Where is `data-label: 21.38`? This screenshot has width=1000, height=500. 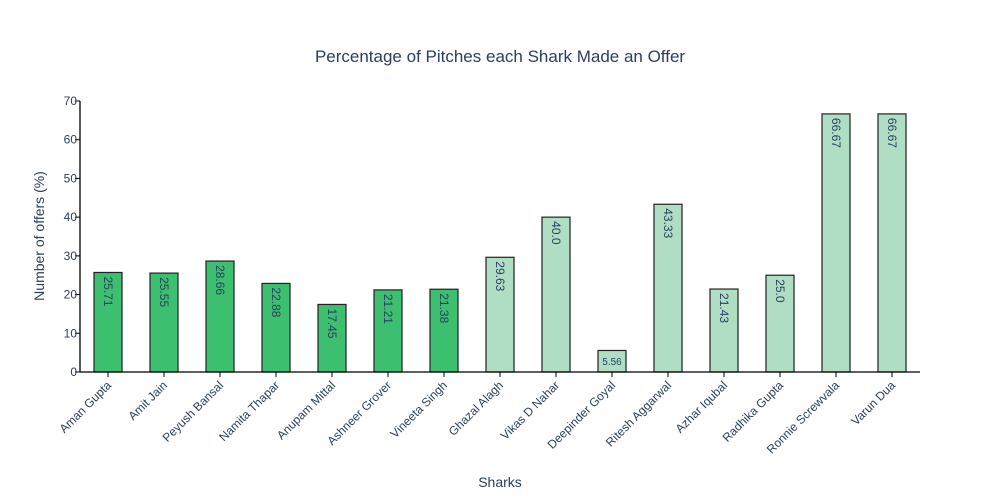 data-label: 21.38 is located at coordinates (444, 308).